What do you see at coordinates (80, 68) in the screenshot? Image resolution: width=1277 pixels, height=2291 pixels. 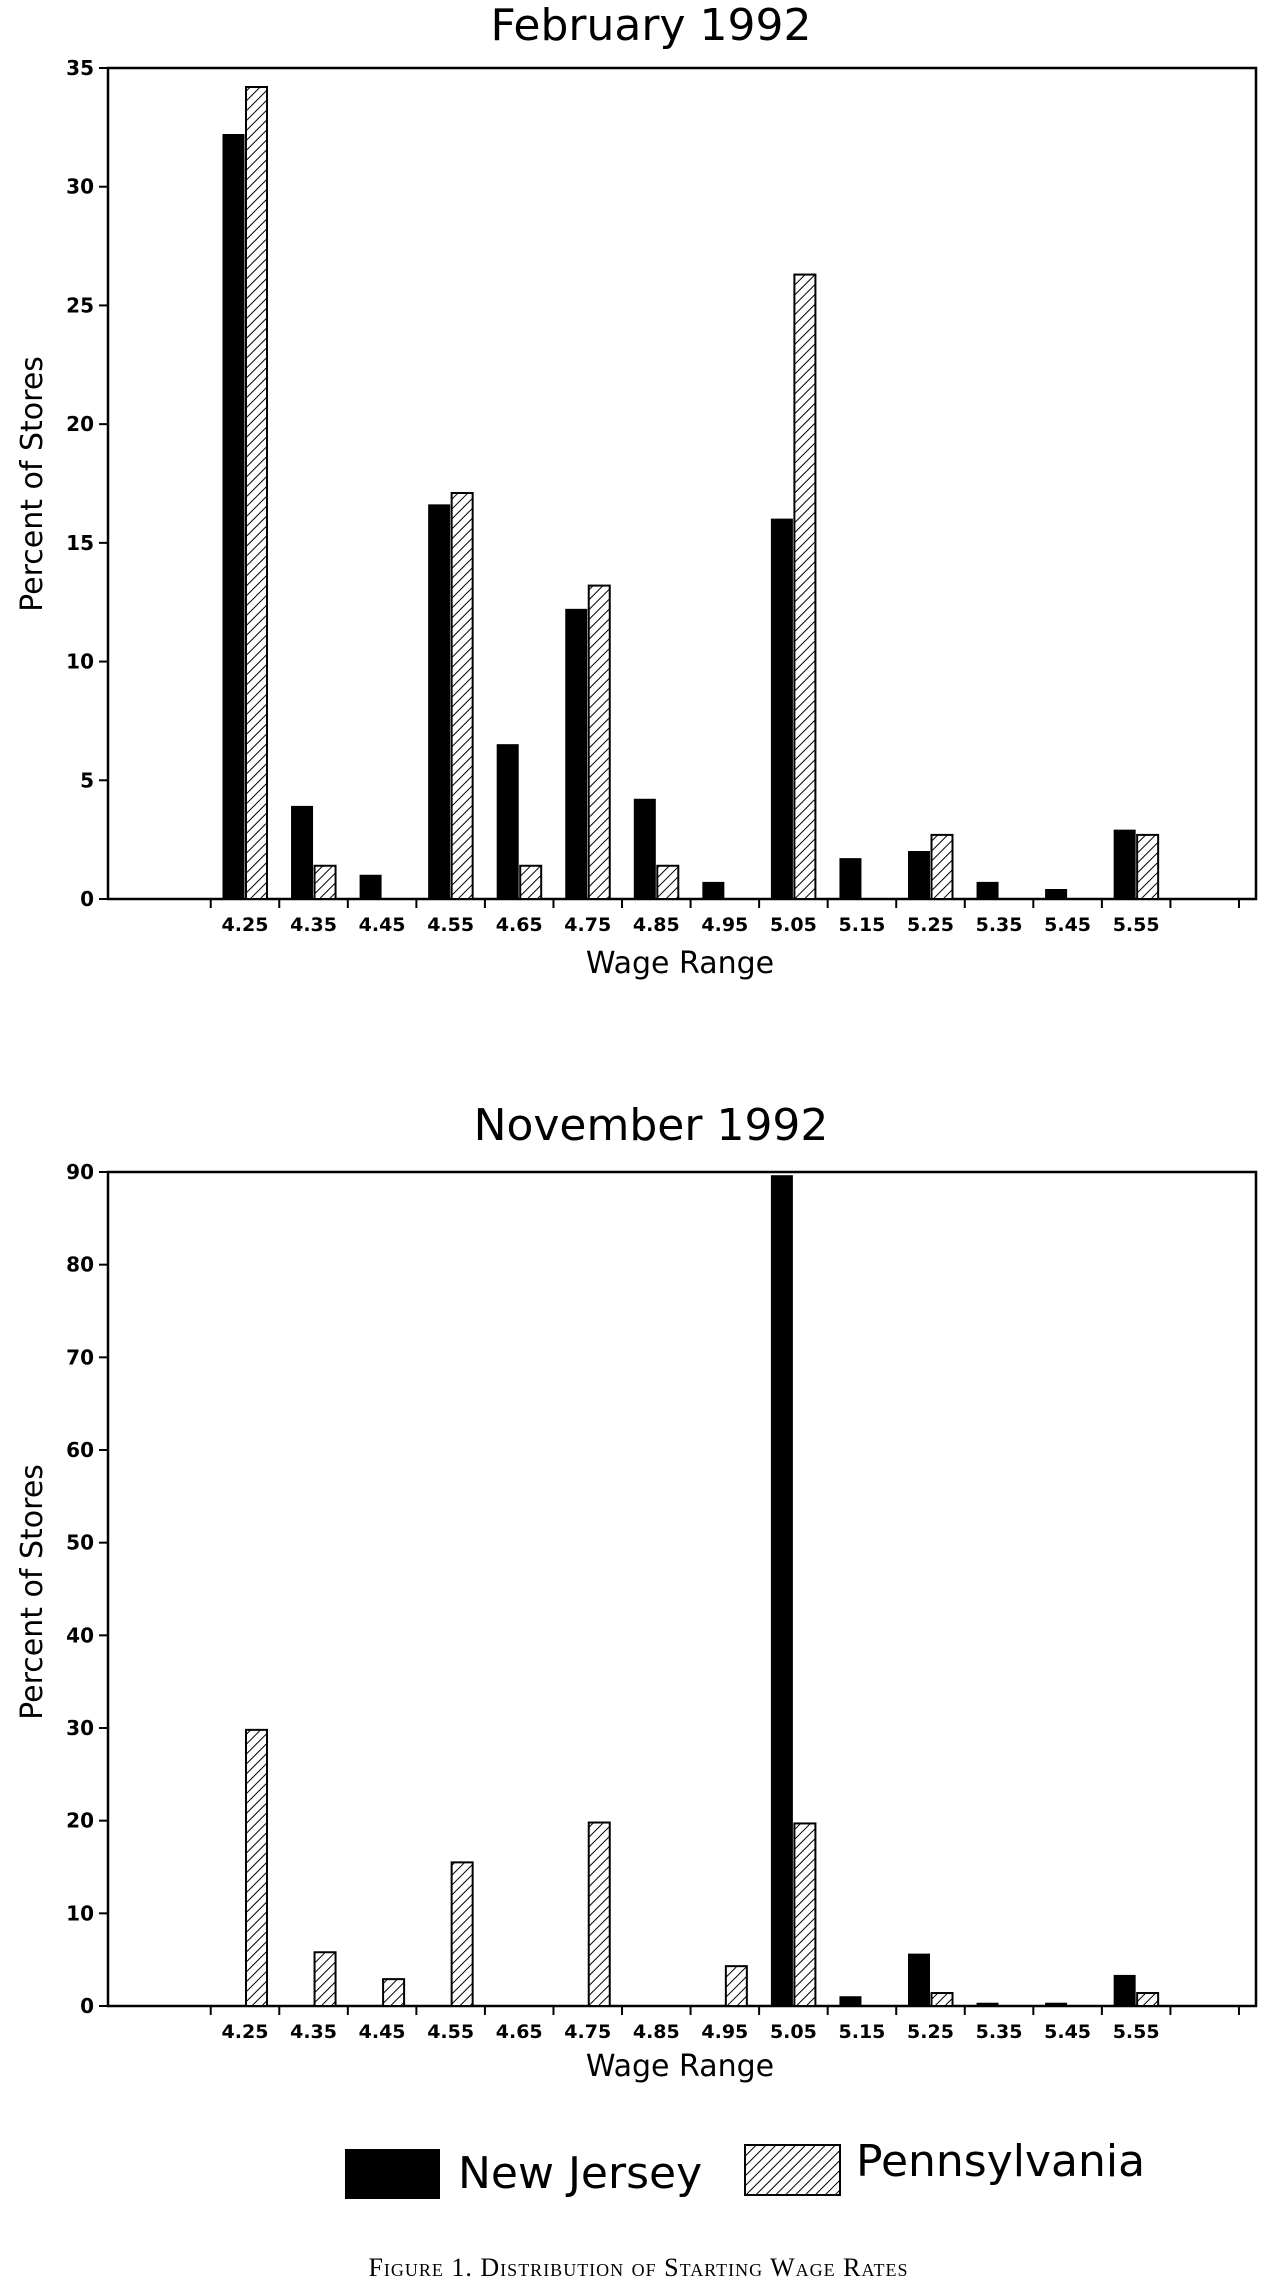 I see `y-tick-label: 35` at bounding box center [80, 68].